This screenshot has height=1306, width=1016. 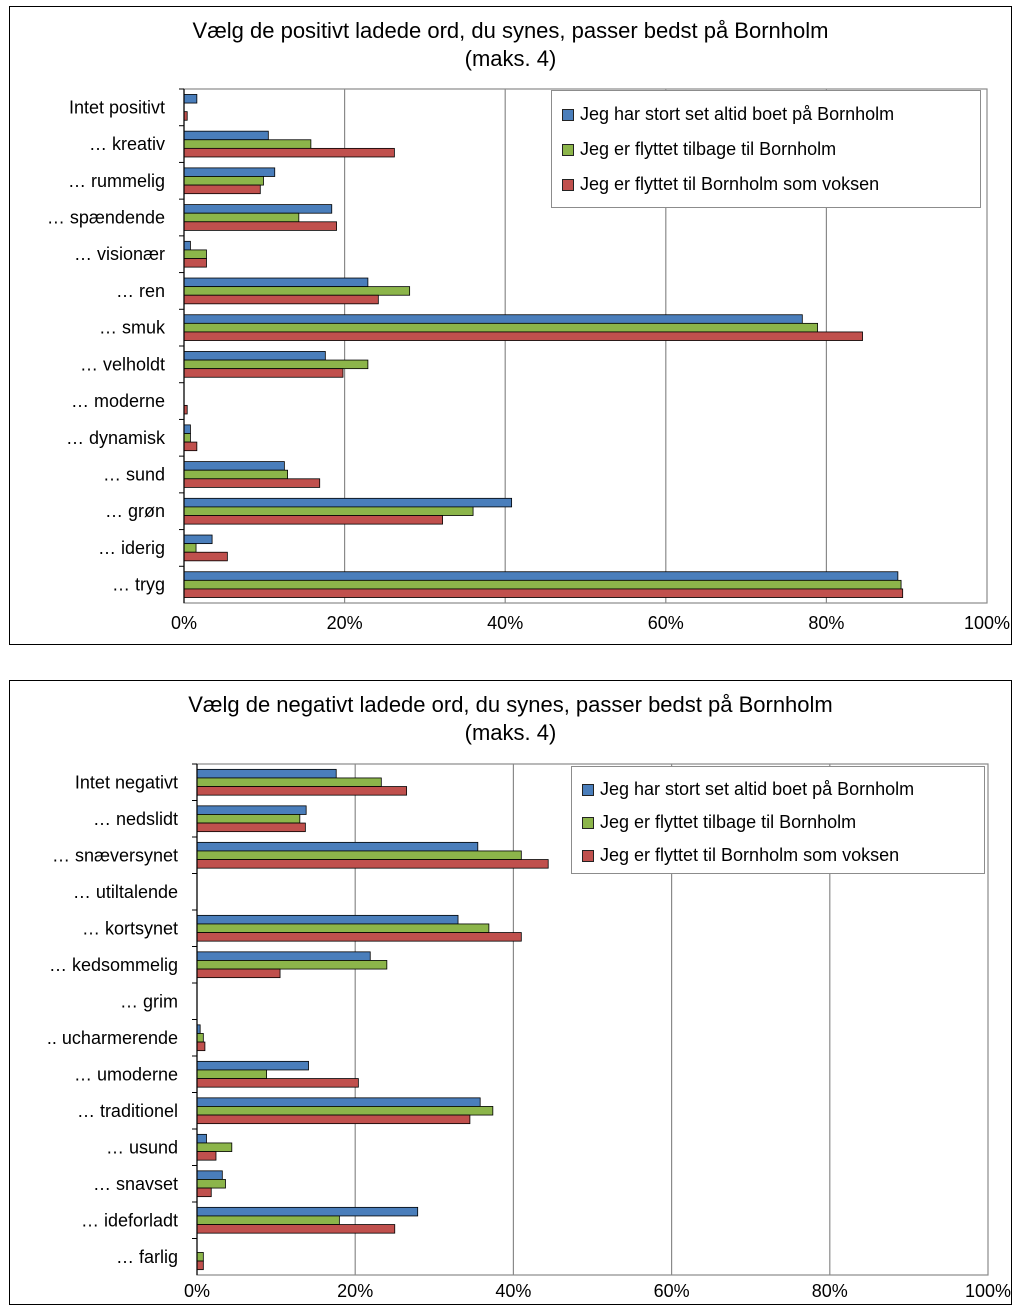 I want to click on category-label: … snæversynet, so click(x=115, y=855).